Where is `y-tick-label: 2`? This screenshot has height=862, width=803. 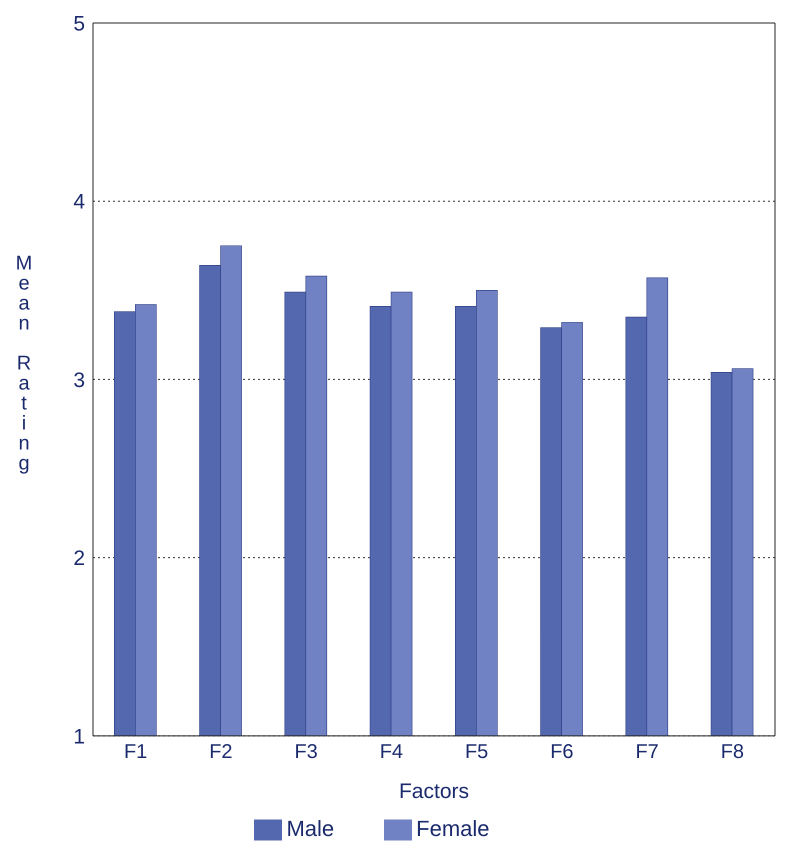 y-tick-label: 2 is located at coordinates (79, 558).